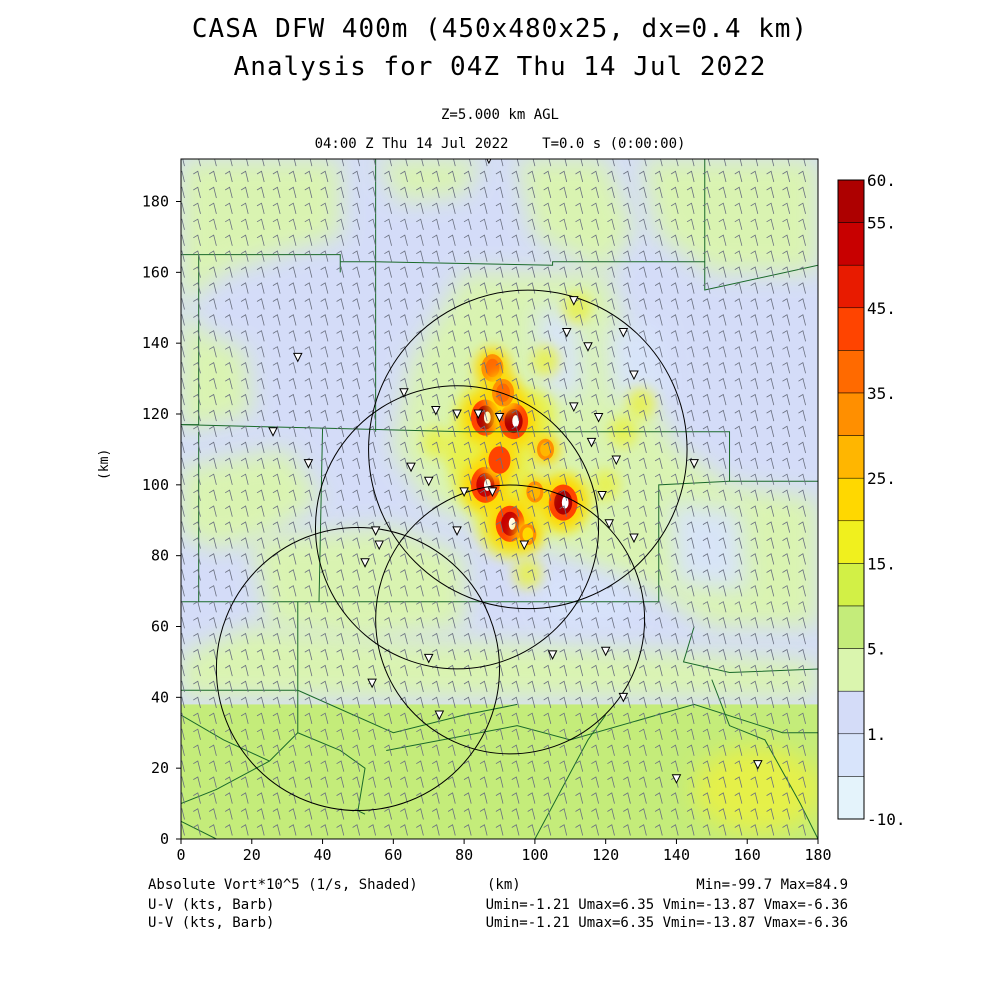 The image size is (1000, 1000). Describe the element at coordinates (428, 481) in the screenshot. I see `station-marker` at that location.